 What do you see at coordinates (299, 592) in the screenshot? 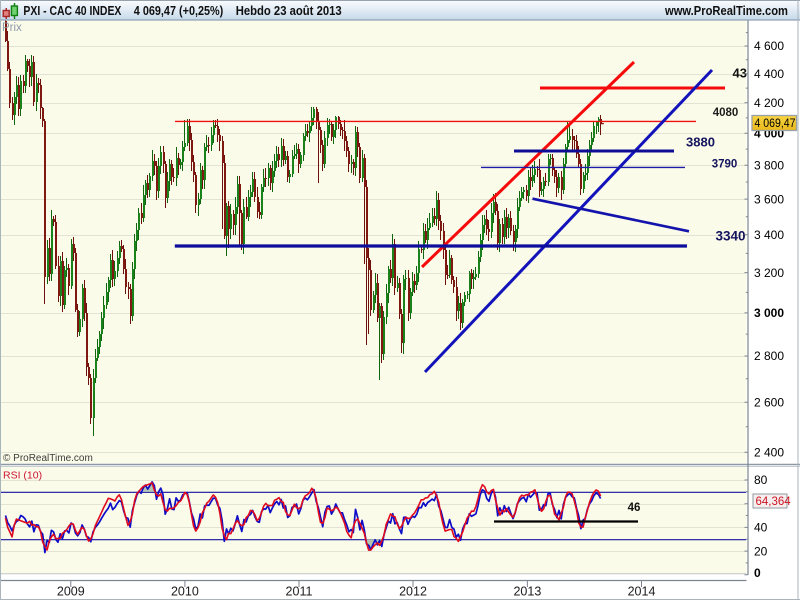
I see `svg-text: 2011` at bounding box center [299, 592].